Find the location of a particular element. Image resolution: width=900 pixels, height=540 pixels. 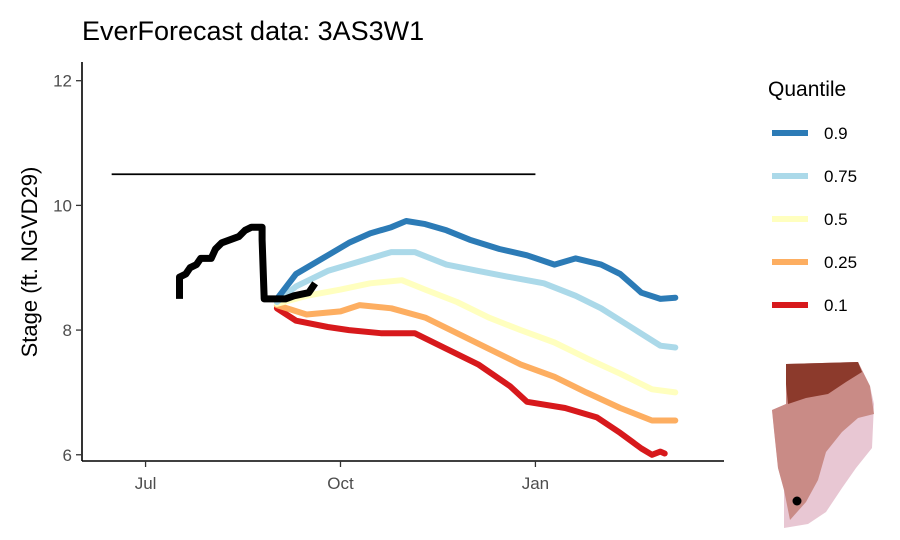

y-tick-label: 10 is located at coordinates (62, 205).